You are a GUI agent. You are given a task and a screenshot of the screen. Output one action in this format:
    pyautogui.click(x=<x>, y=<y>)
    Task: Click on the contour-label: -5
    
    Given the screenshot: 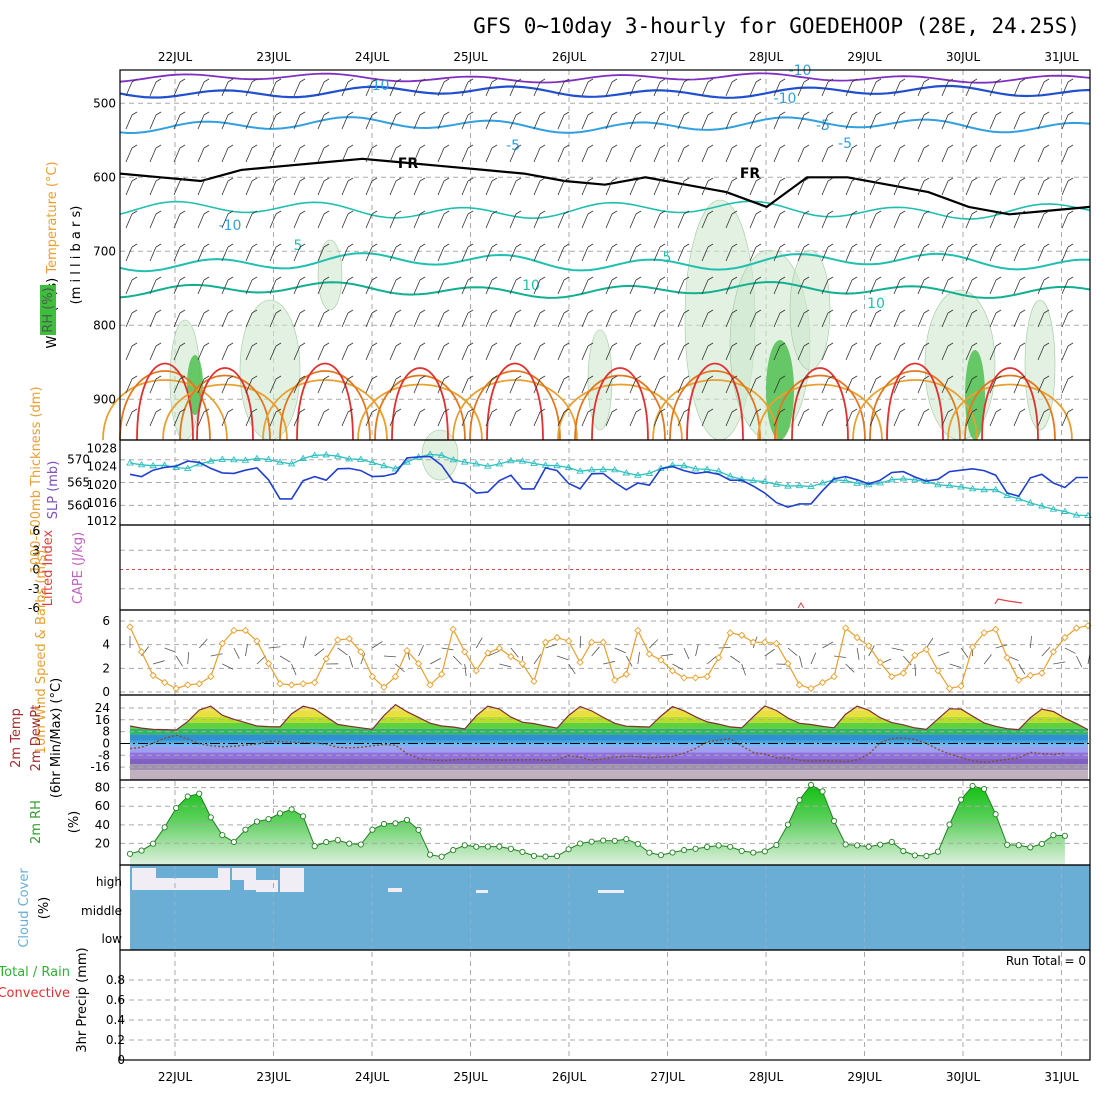 What is the action you would take?
    pyautogui.click(x=845, y=144)
    